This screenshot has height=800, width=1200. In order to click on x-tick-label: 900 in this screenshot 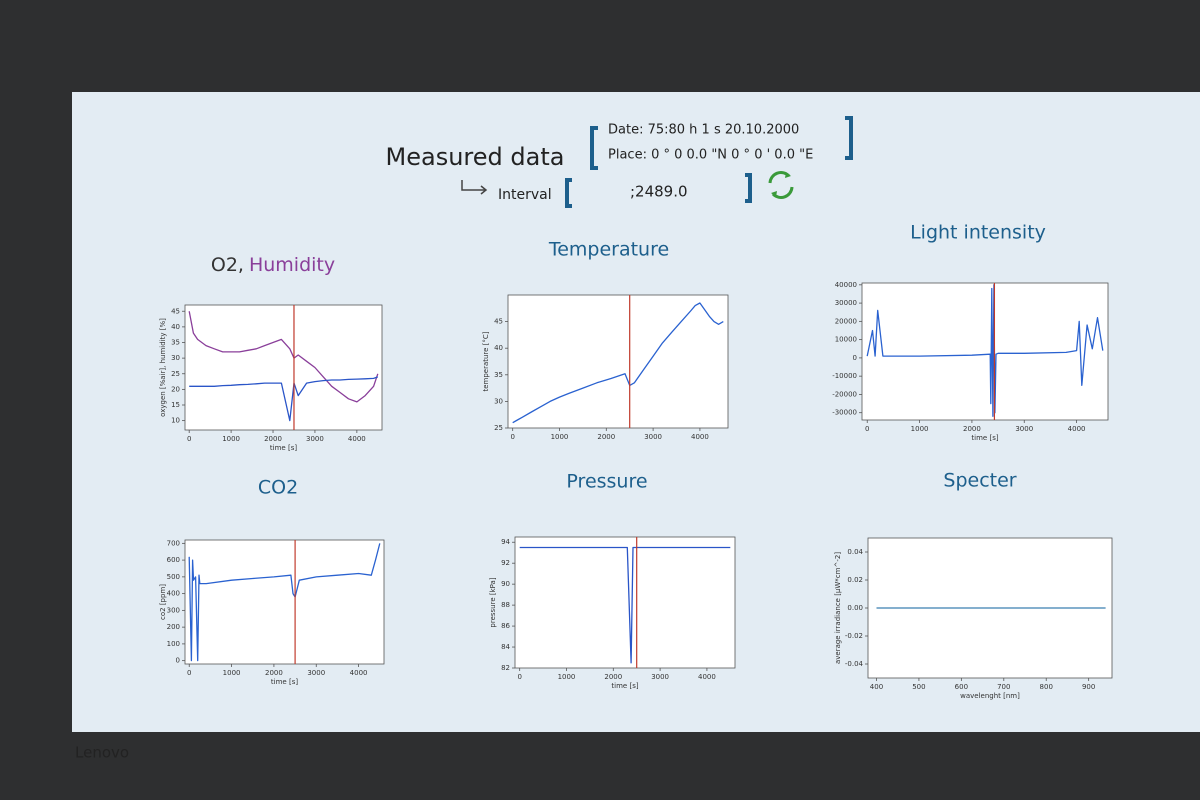, I will do `click(1088, 687)`.